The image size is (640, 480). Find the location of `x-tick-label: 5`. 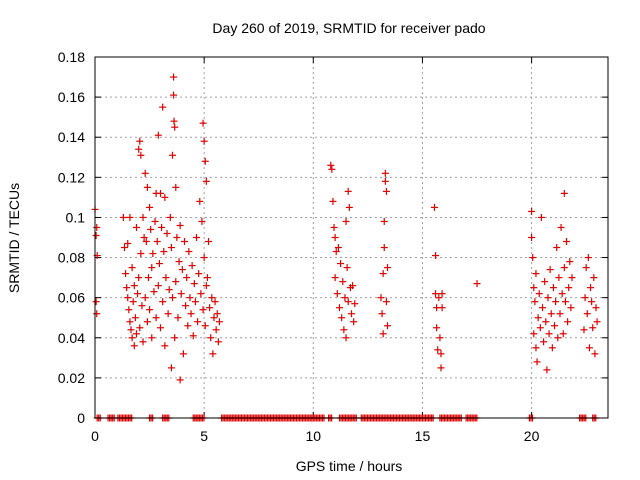

x-tick-label: 5 is located at coordinates (204, 436).